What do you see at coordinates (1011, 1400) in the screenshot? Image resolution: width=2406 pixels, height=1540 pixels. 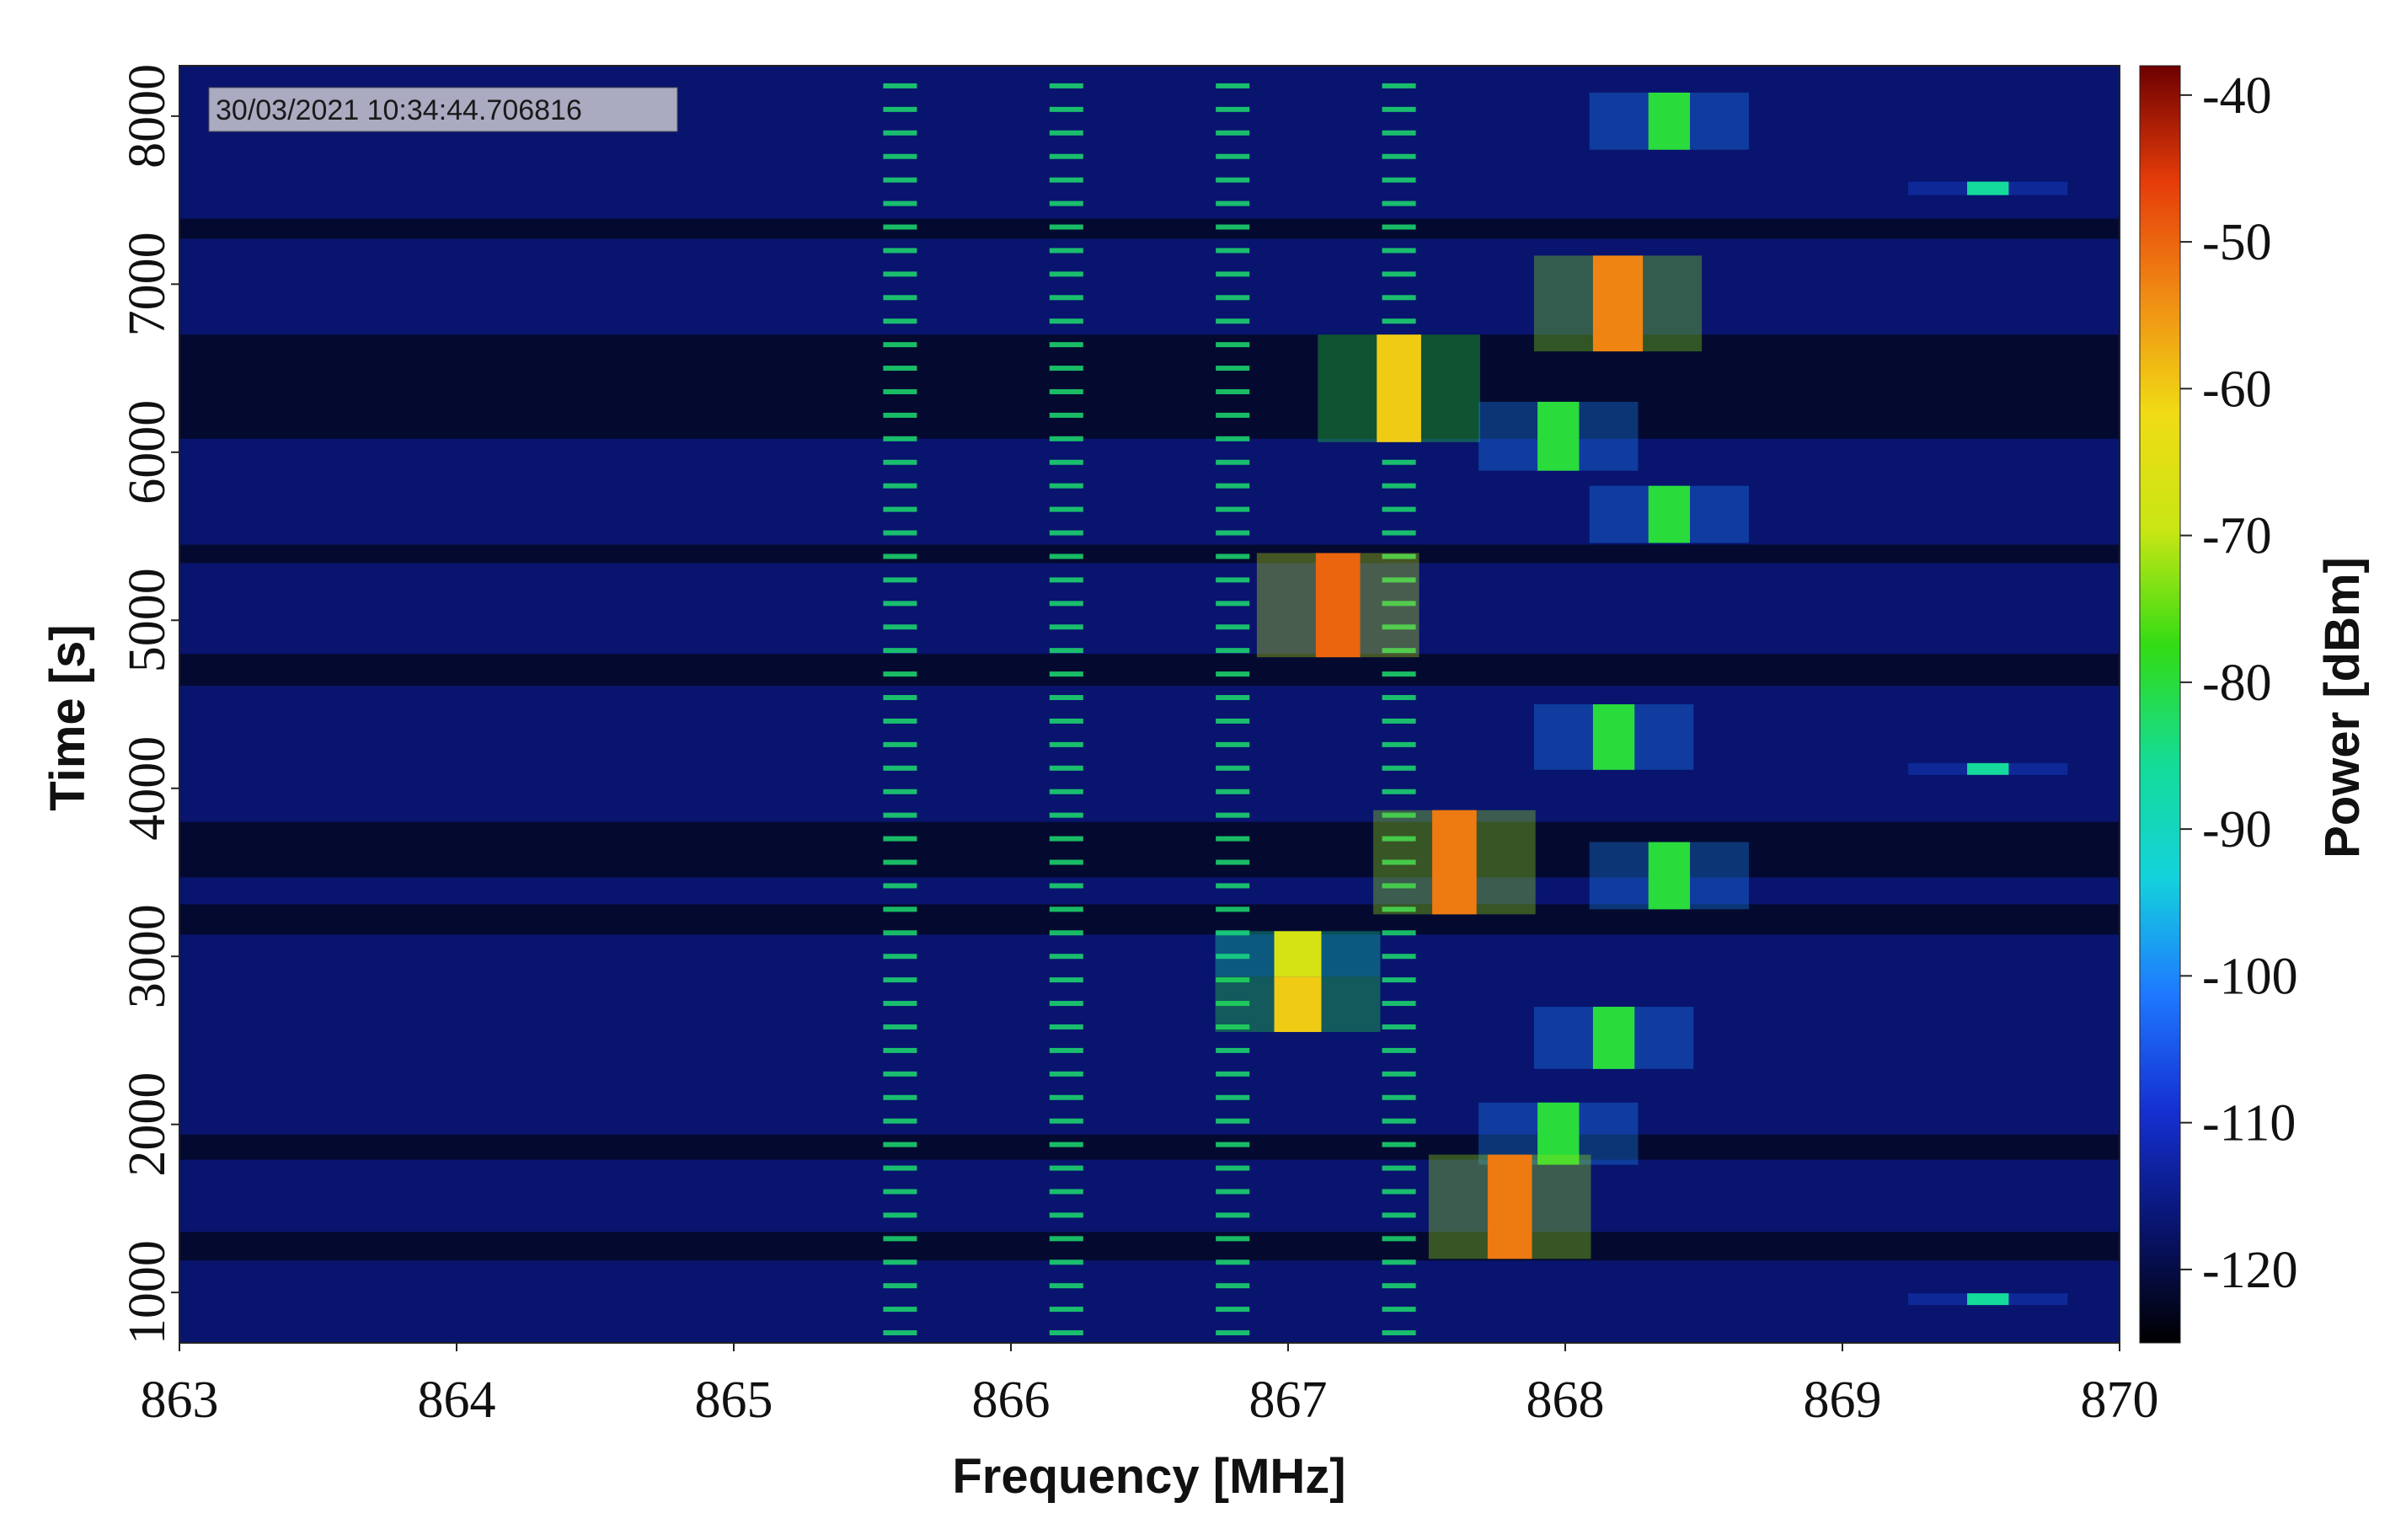 I see `x-tick-label: 866` at bounding box center [1011, 1400].